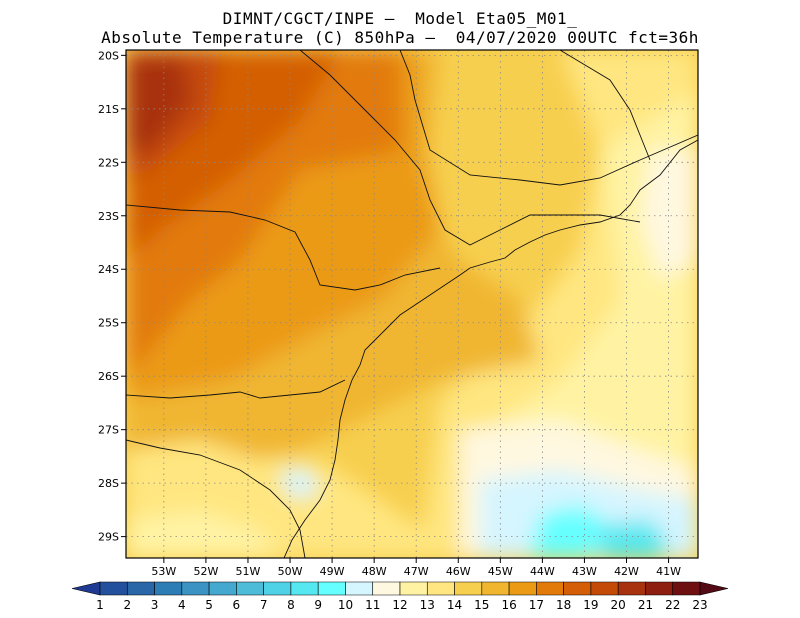  What do you see at coordinates (108, 537) in the screenshot?
I see `lat-label: 29S` at bounding box center [108, 537].